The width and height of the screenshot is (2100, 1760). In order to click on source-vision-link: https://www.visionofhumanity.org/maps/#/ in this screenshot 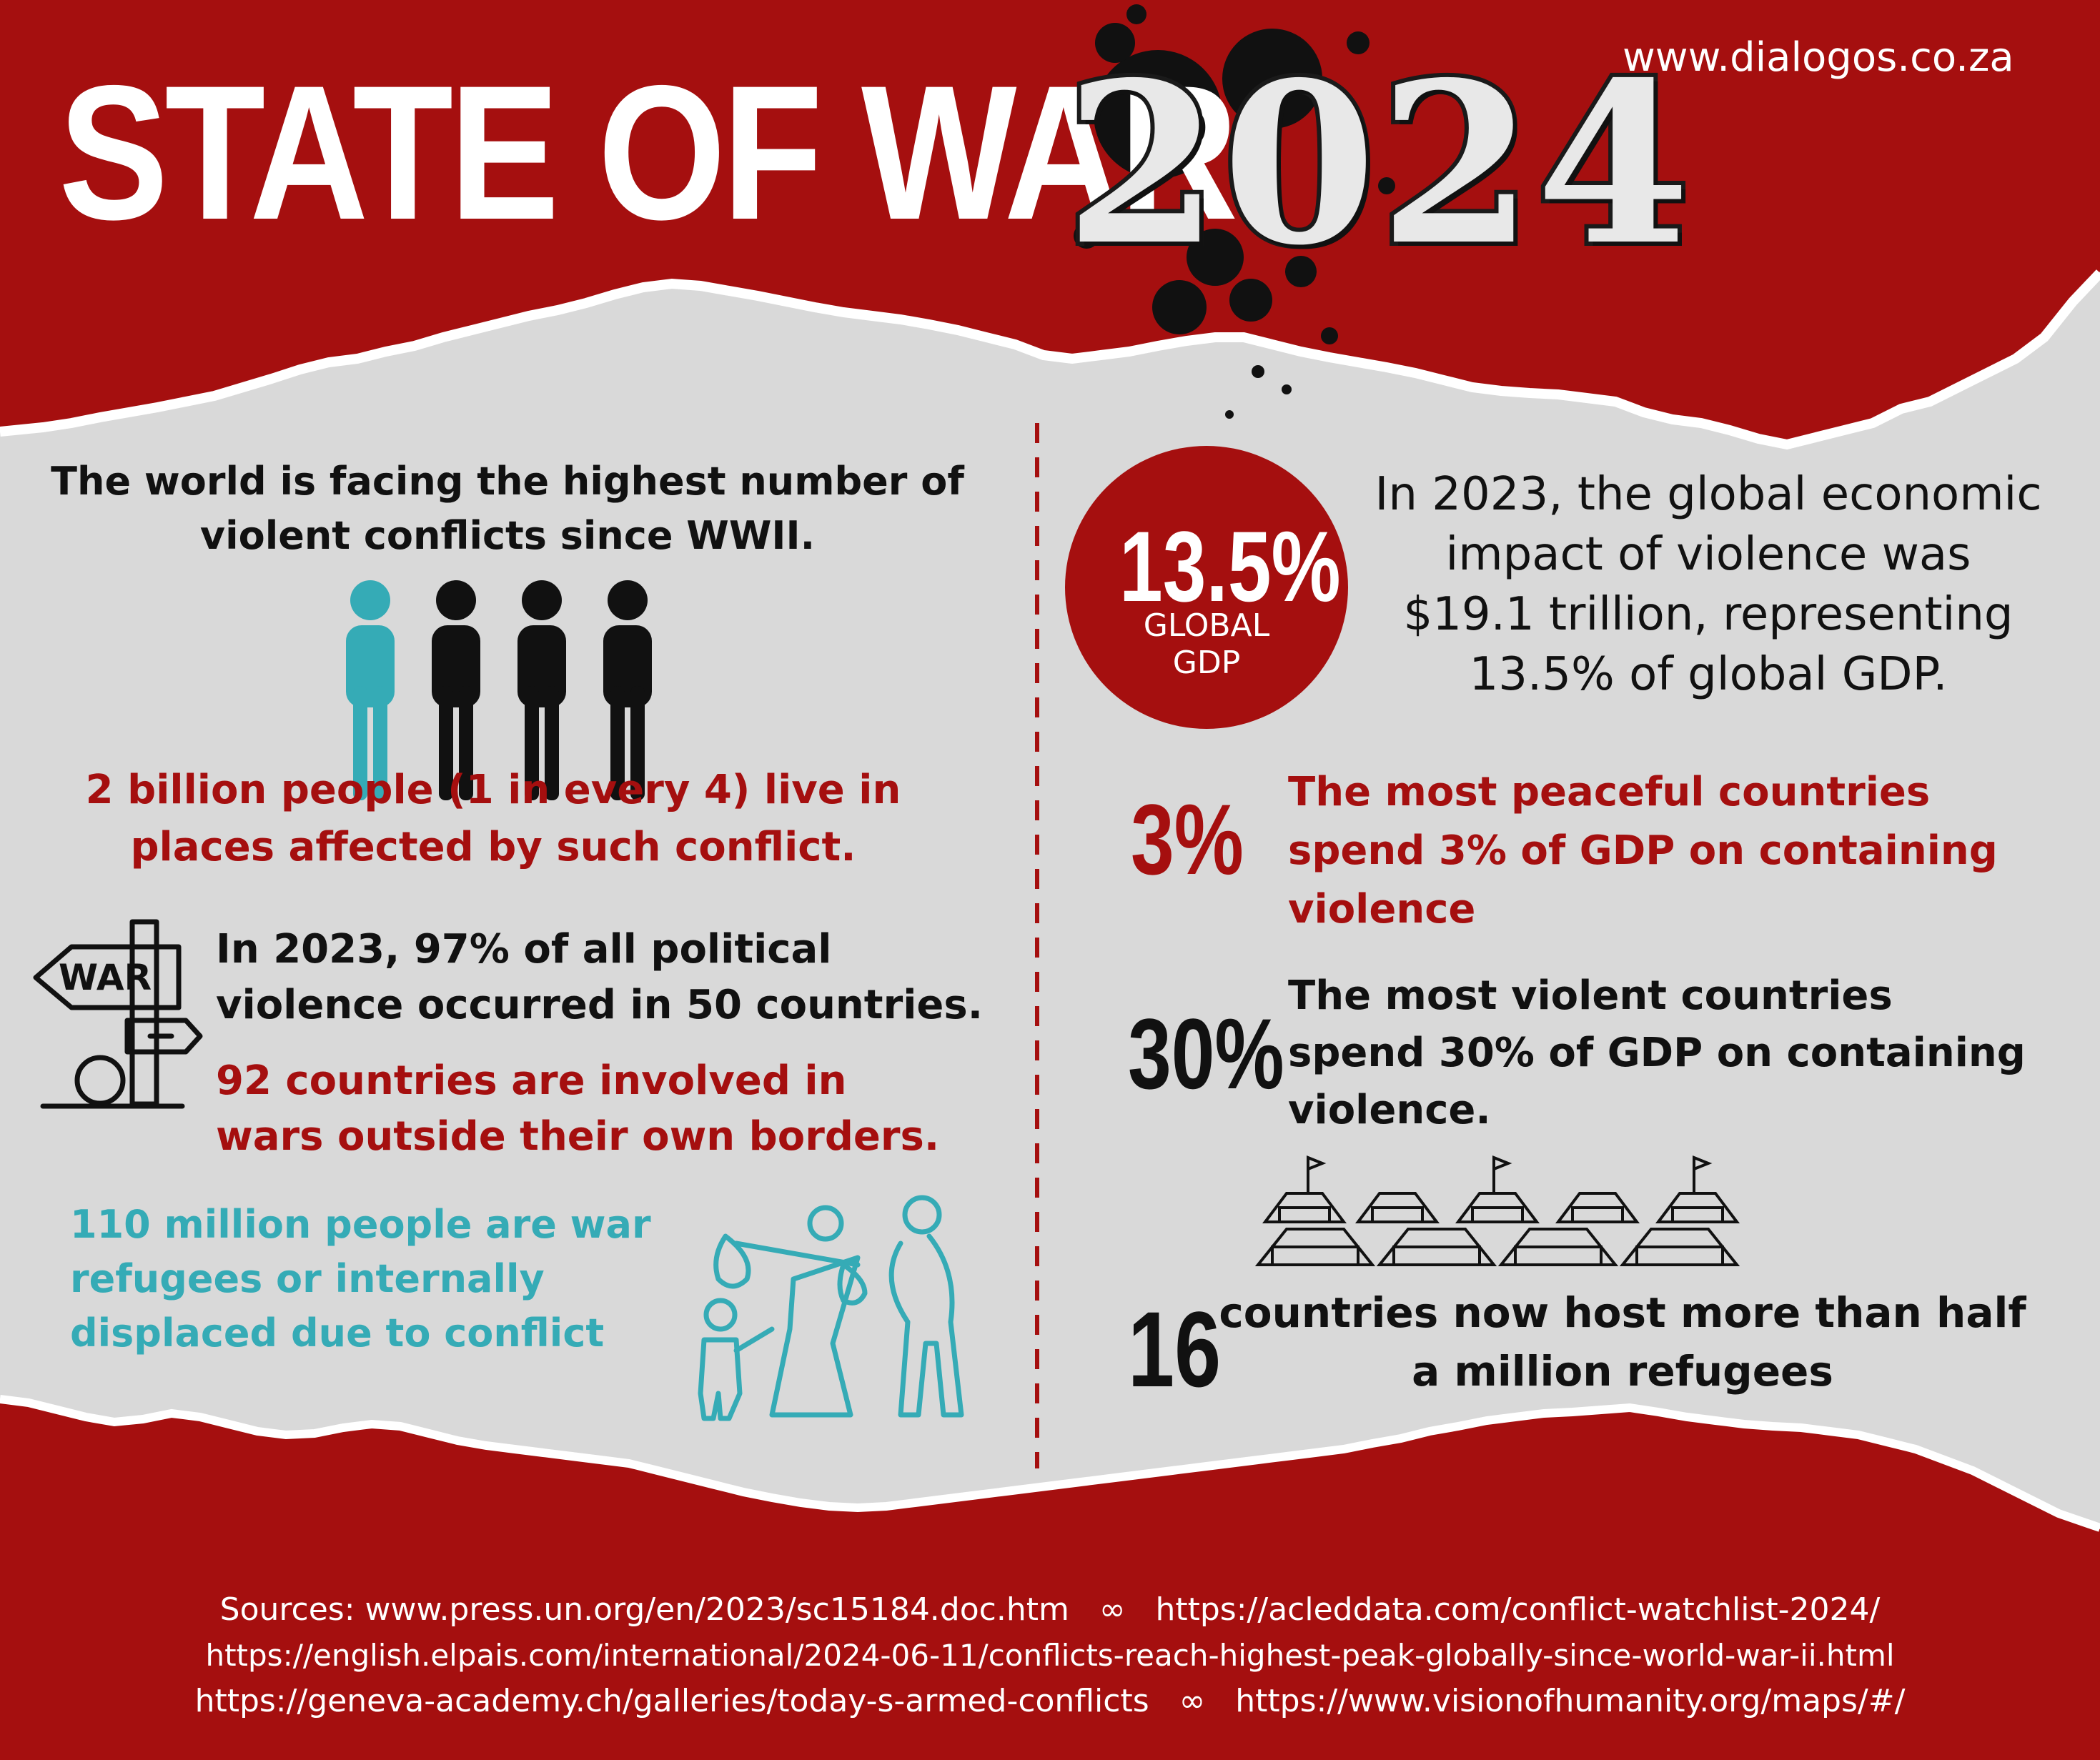, I will do `click(1571, 1701)`.